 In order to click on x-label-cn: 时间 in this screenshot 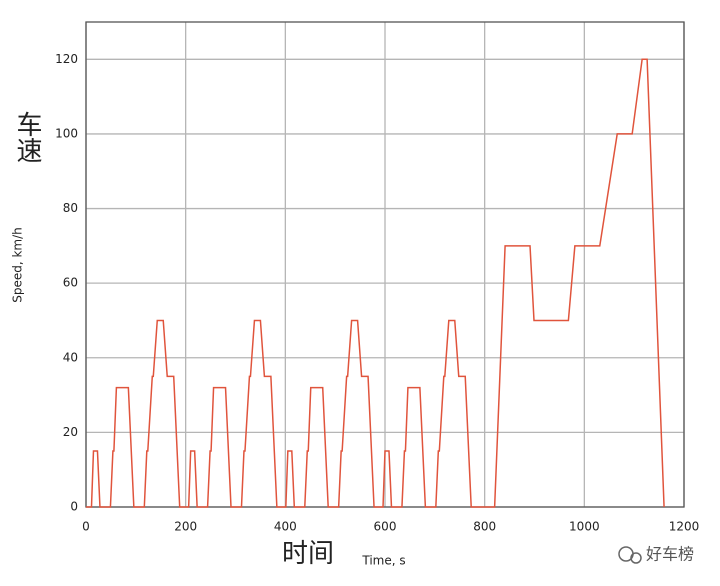, I will do `click(308, 554)`.